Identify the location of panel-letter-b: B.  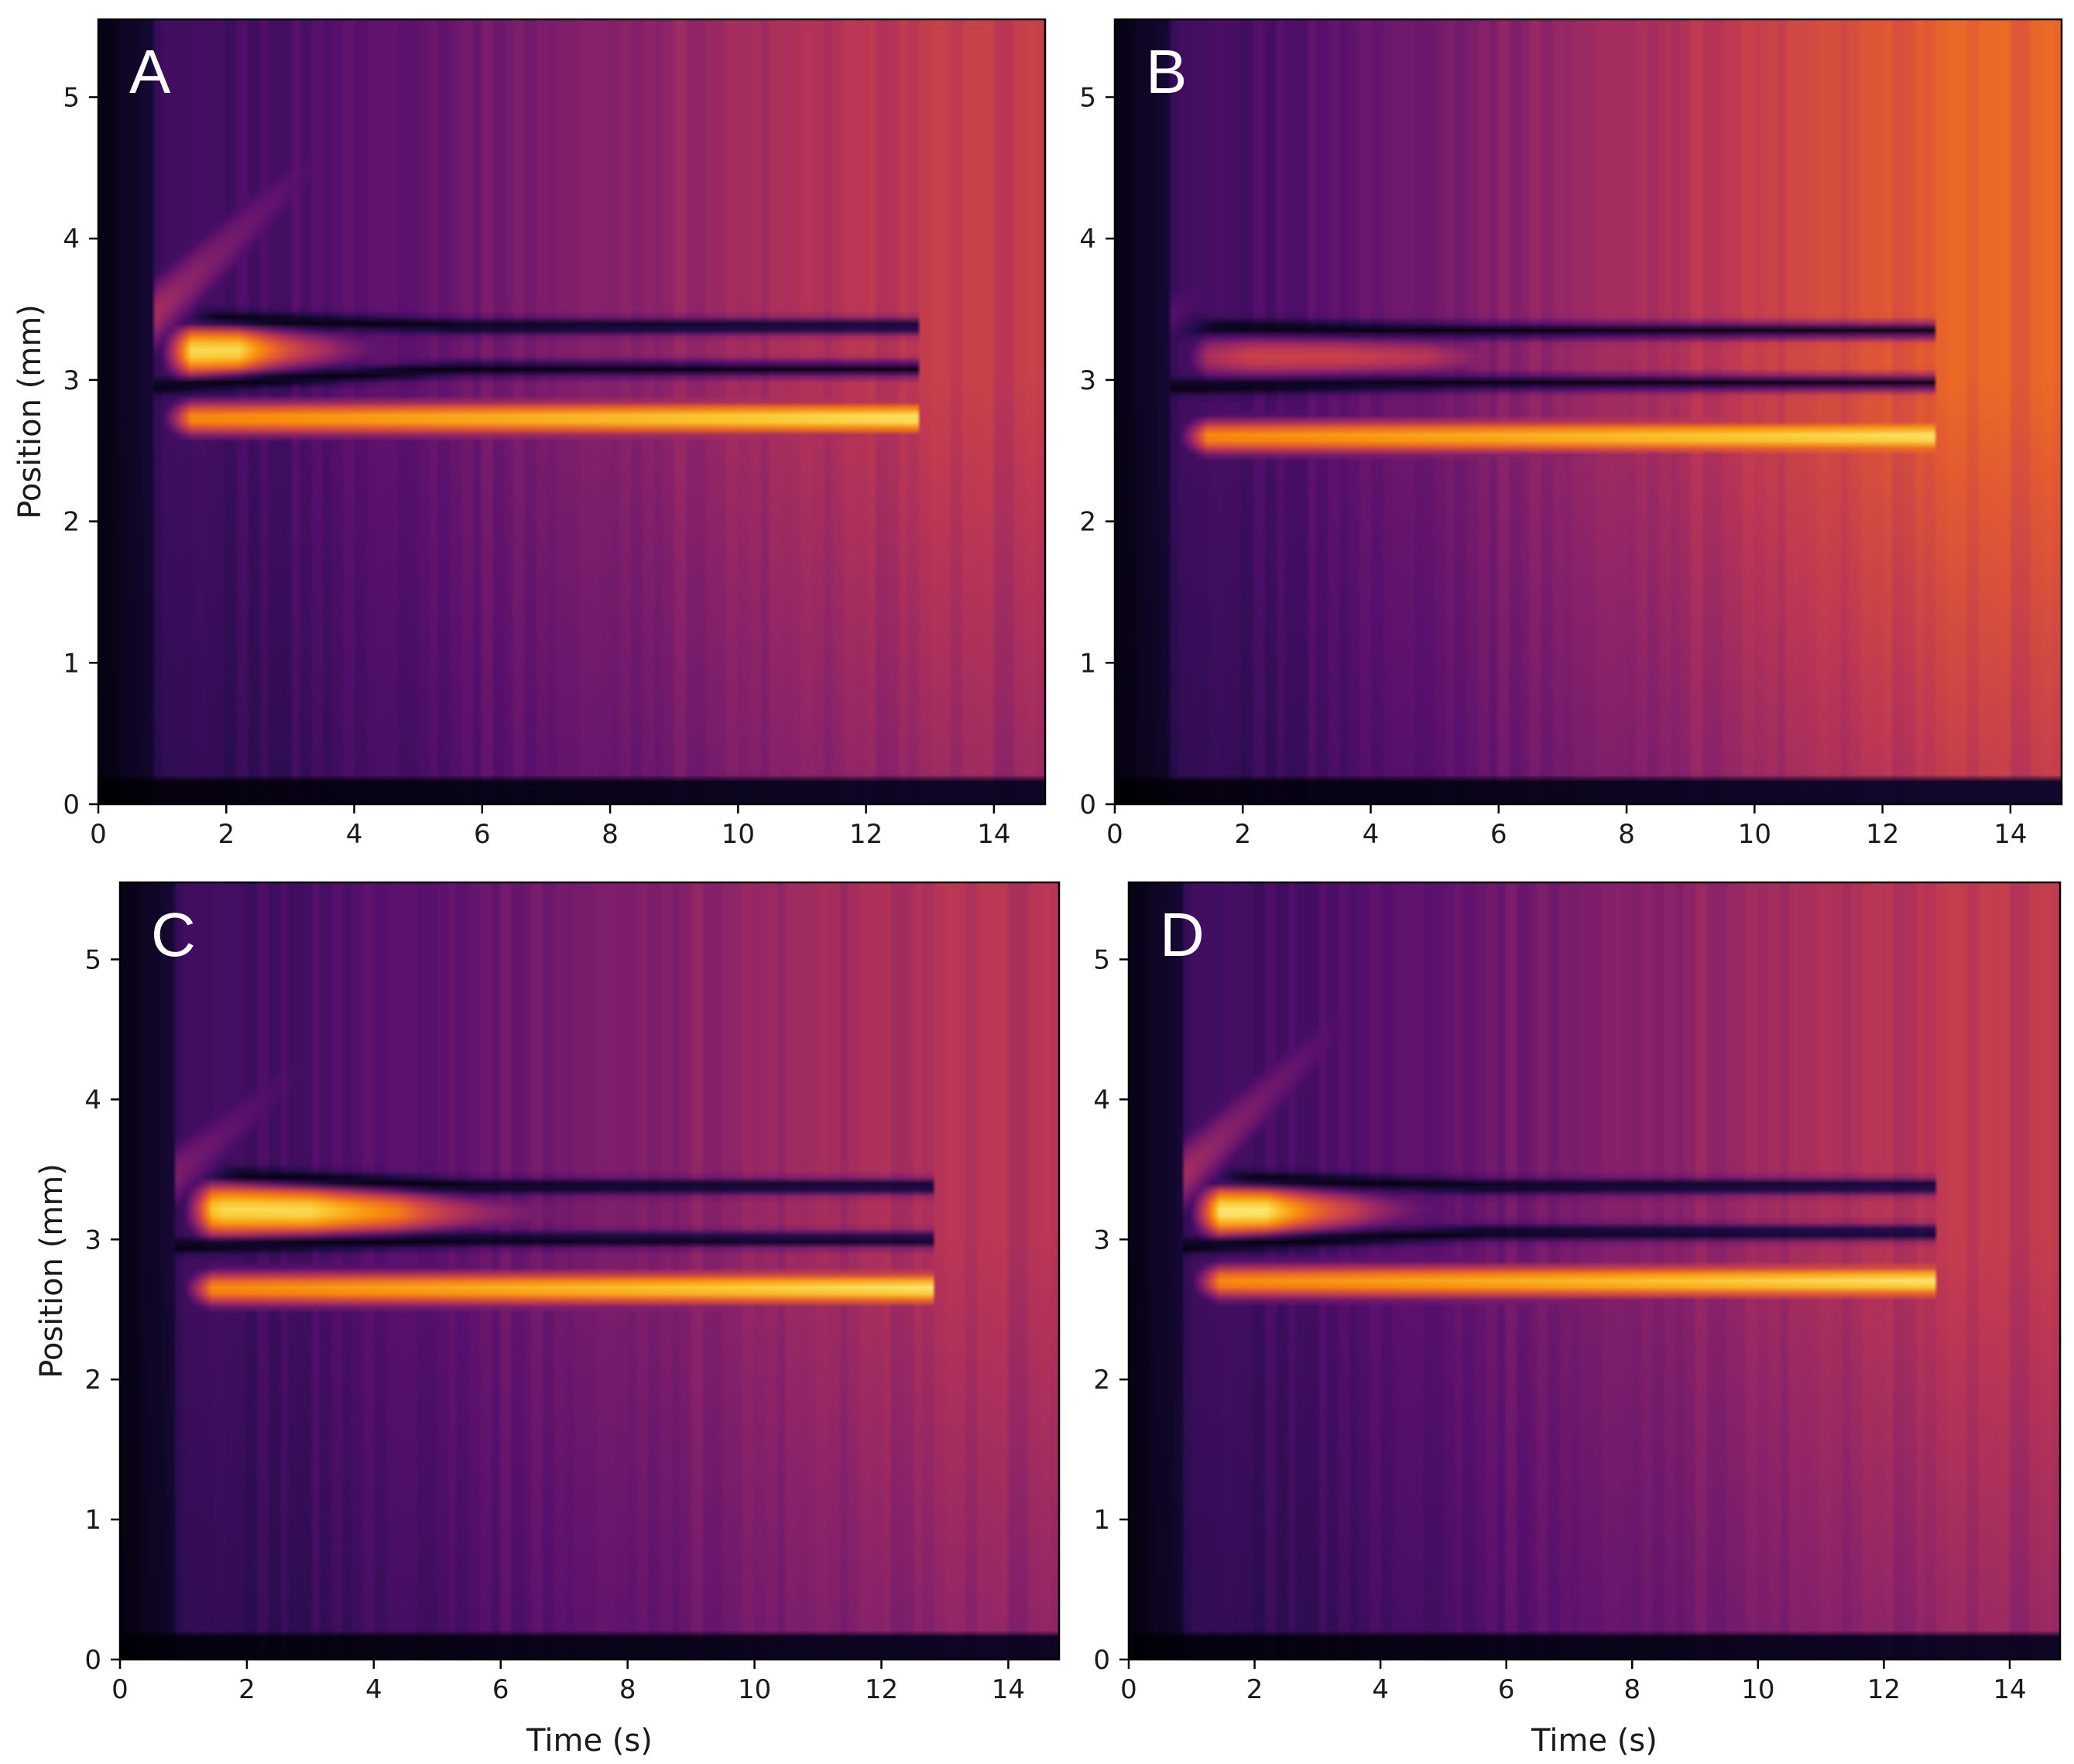
(1166, 71).